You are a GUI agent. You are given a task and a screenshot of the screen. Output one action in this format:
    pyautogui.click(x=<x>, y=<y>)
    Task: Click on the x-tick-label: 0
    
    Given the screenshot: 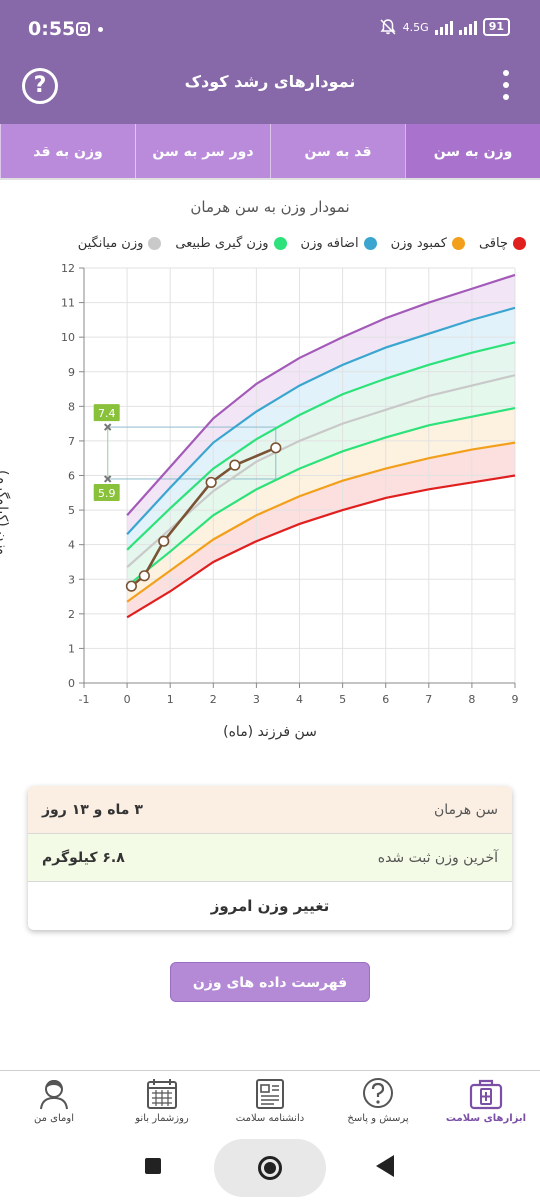 What is the action you would take?
    pyautogui.click(x=127, y=699)
    